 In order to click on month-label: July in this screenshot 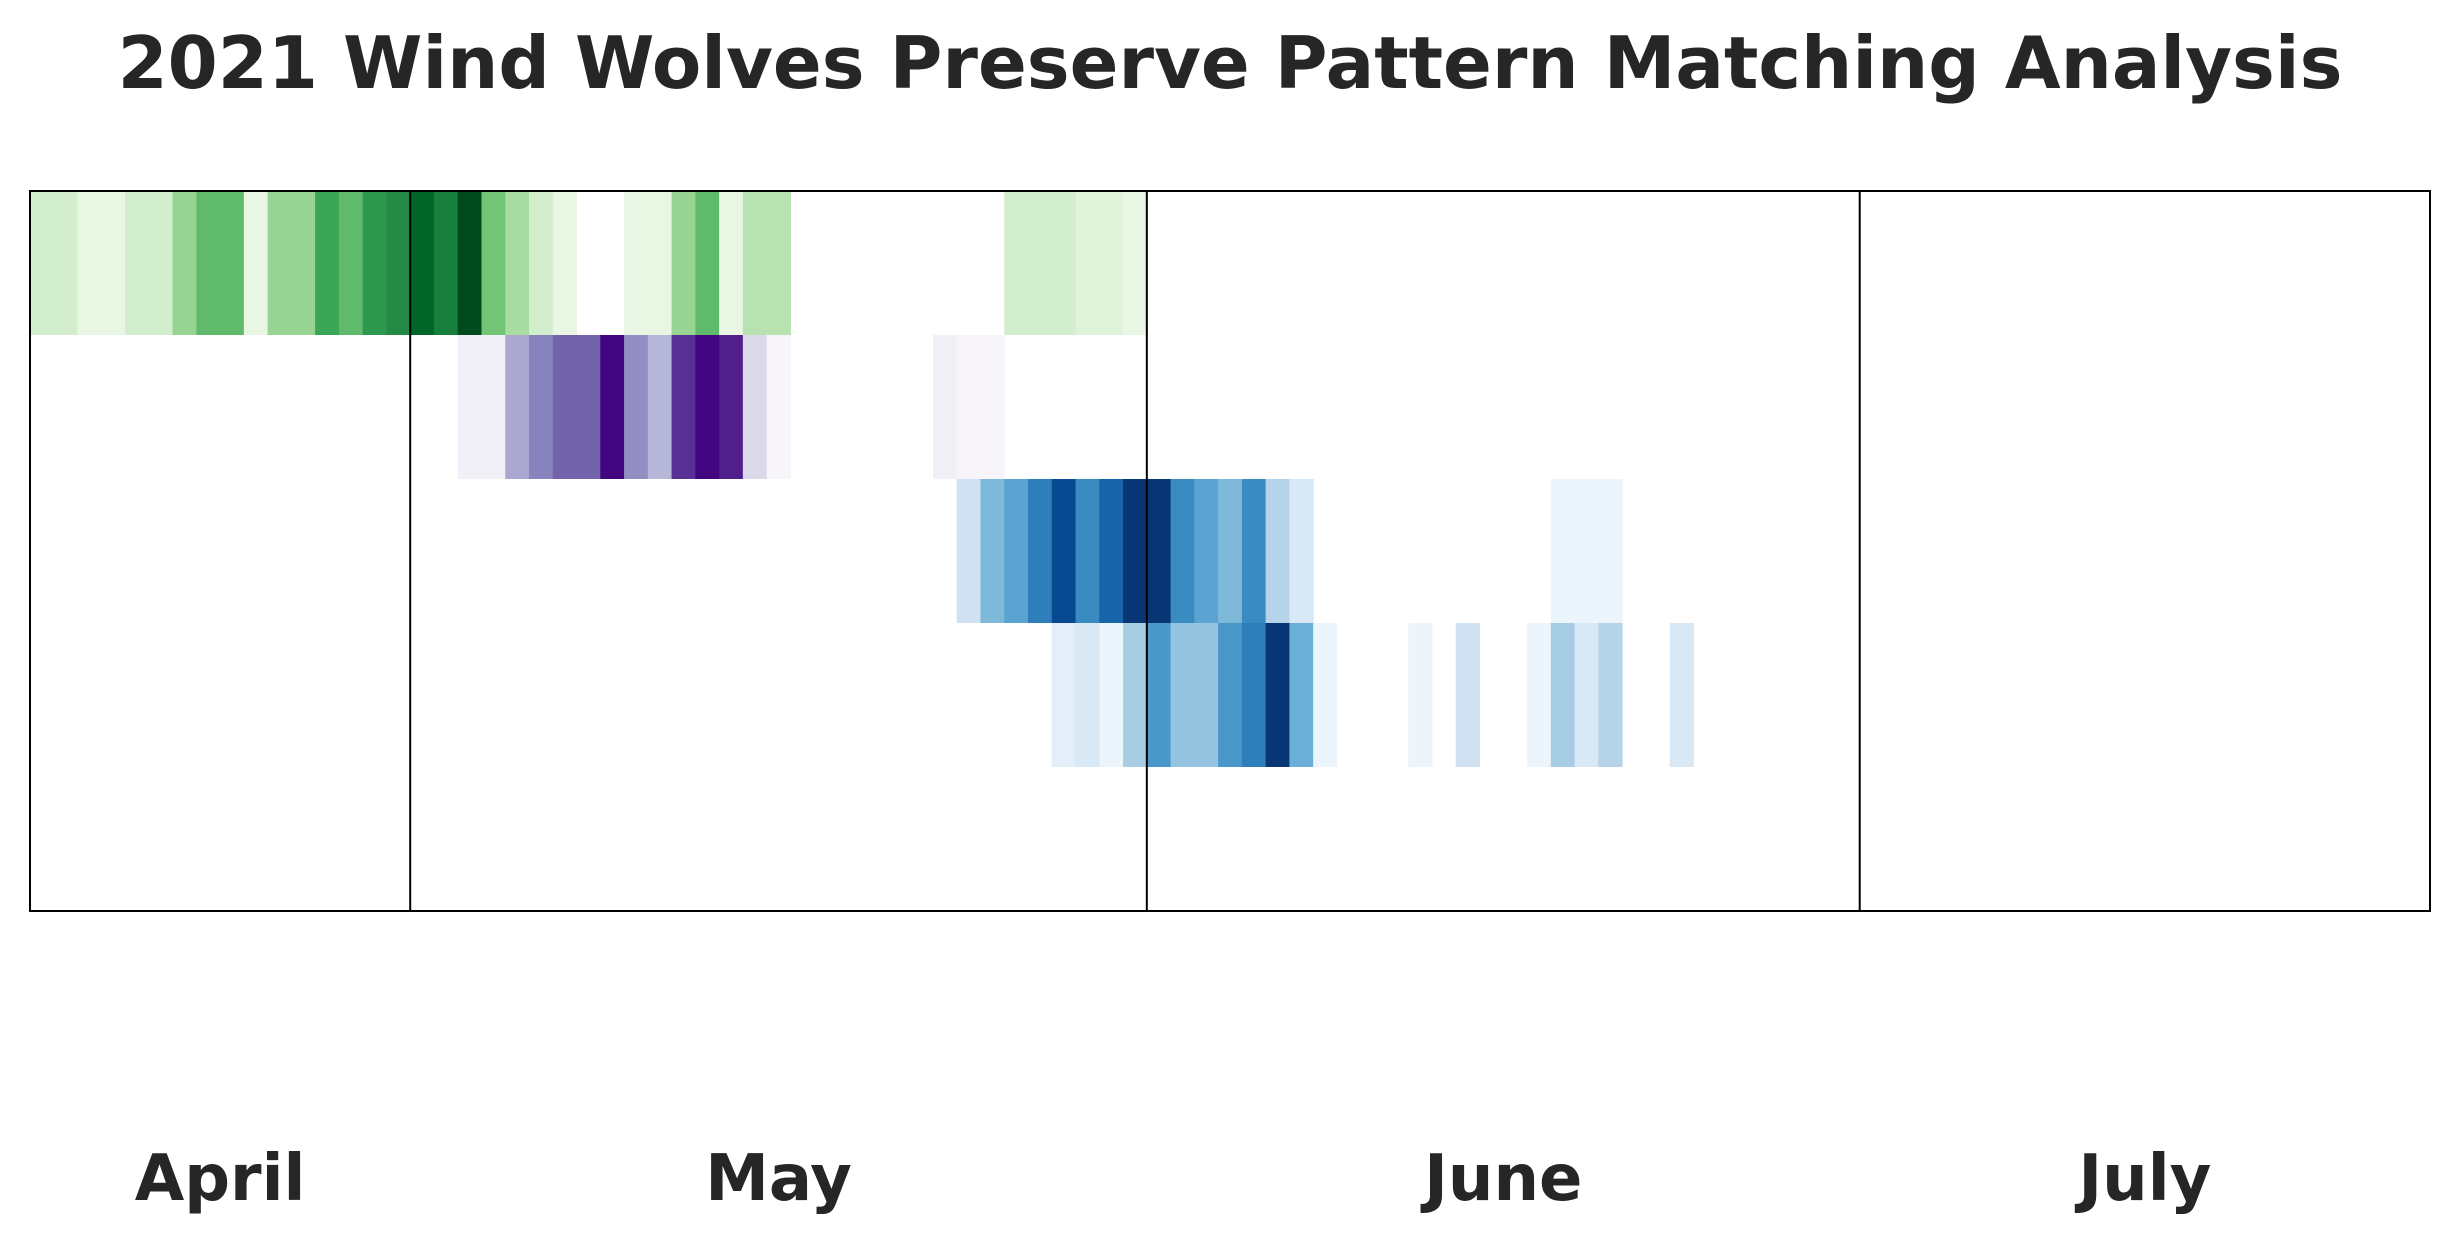, I will do `click(2142, 1179)`.